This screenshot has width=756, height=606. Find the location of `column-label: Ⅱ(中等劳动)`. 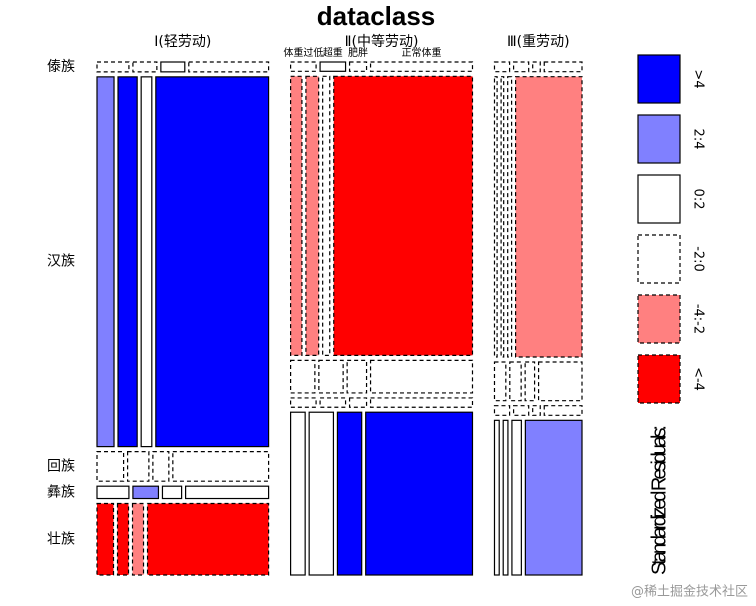

column-label: Ⅱ(中等劳动) is located at coordinates (382, 41).